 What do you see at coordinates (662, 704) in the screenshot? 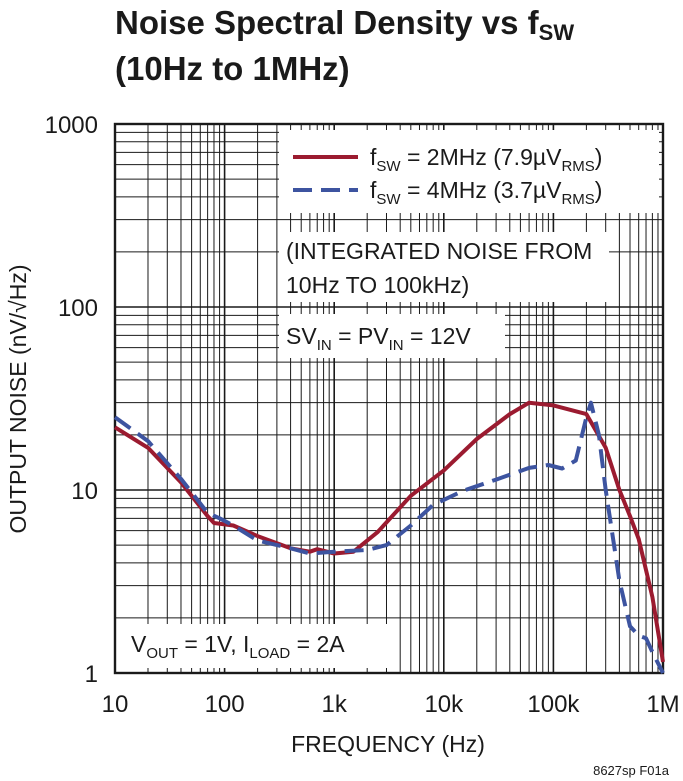
I see `x-tick-label: 1M` at bounding box center [662, 704].